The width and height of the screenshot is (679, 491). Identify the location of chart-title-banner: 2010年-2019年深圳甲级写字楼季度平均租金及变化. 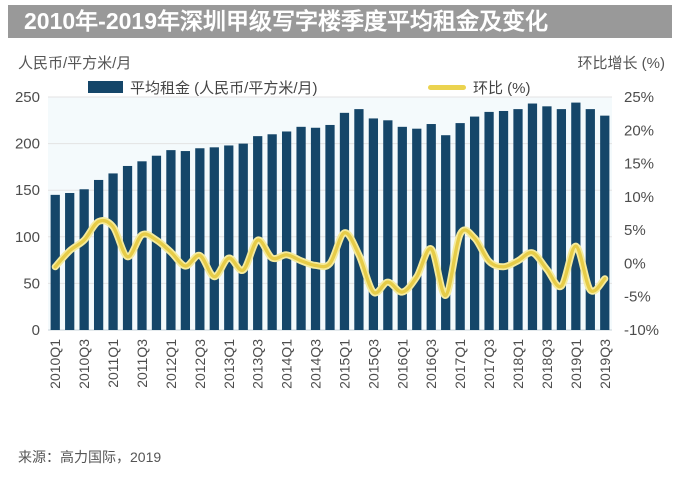
(340, 21).